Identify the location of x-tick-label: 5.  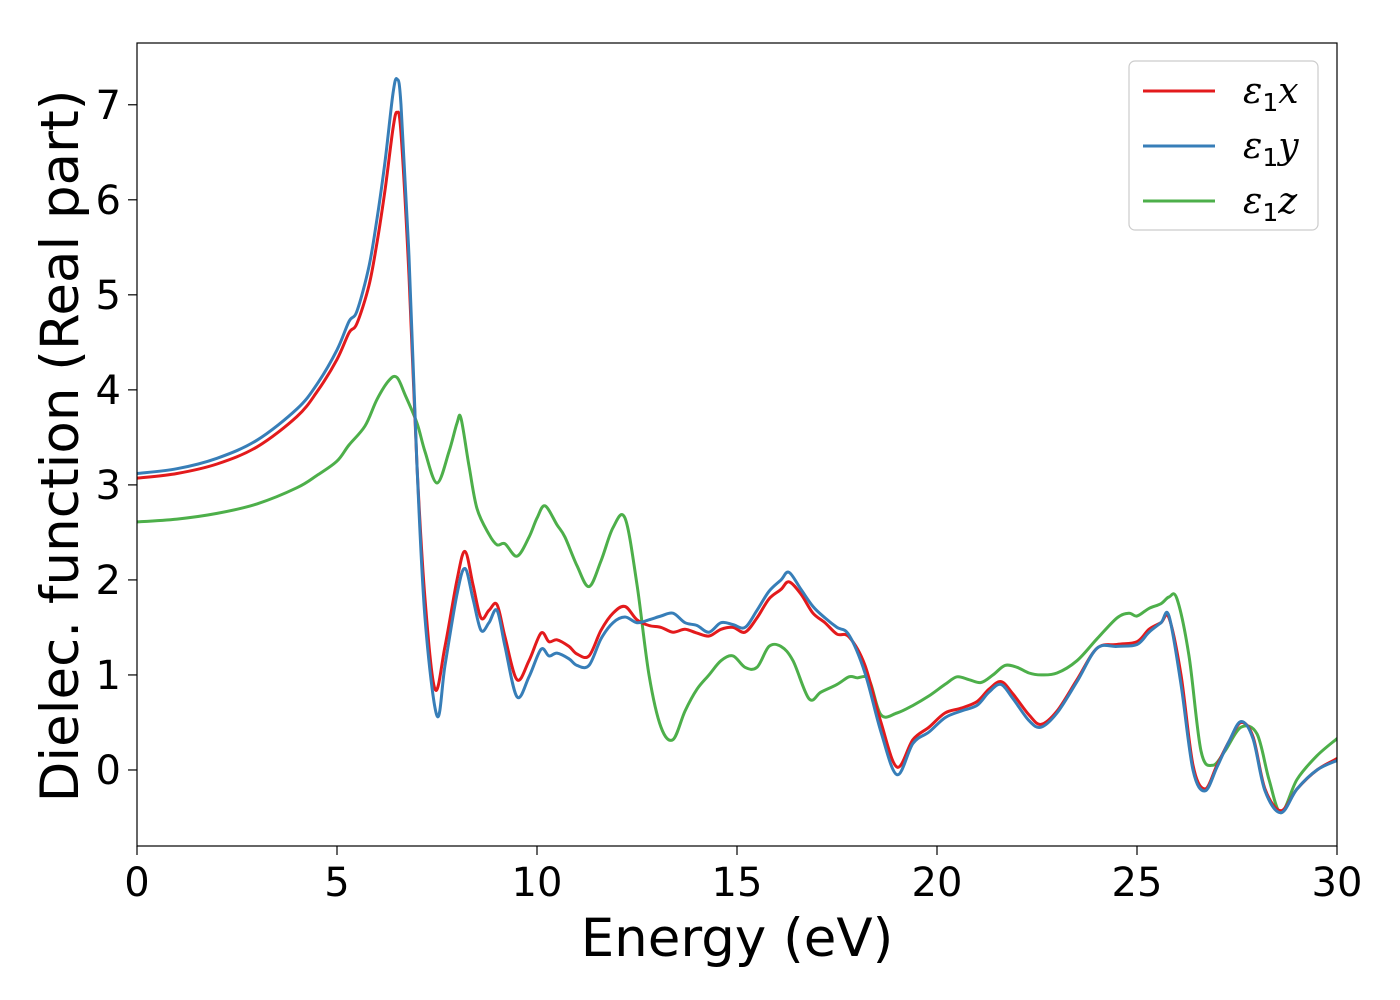
(336, 883).